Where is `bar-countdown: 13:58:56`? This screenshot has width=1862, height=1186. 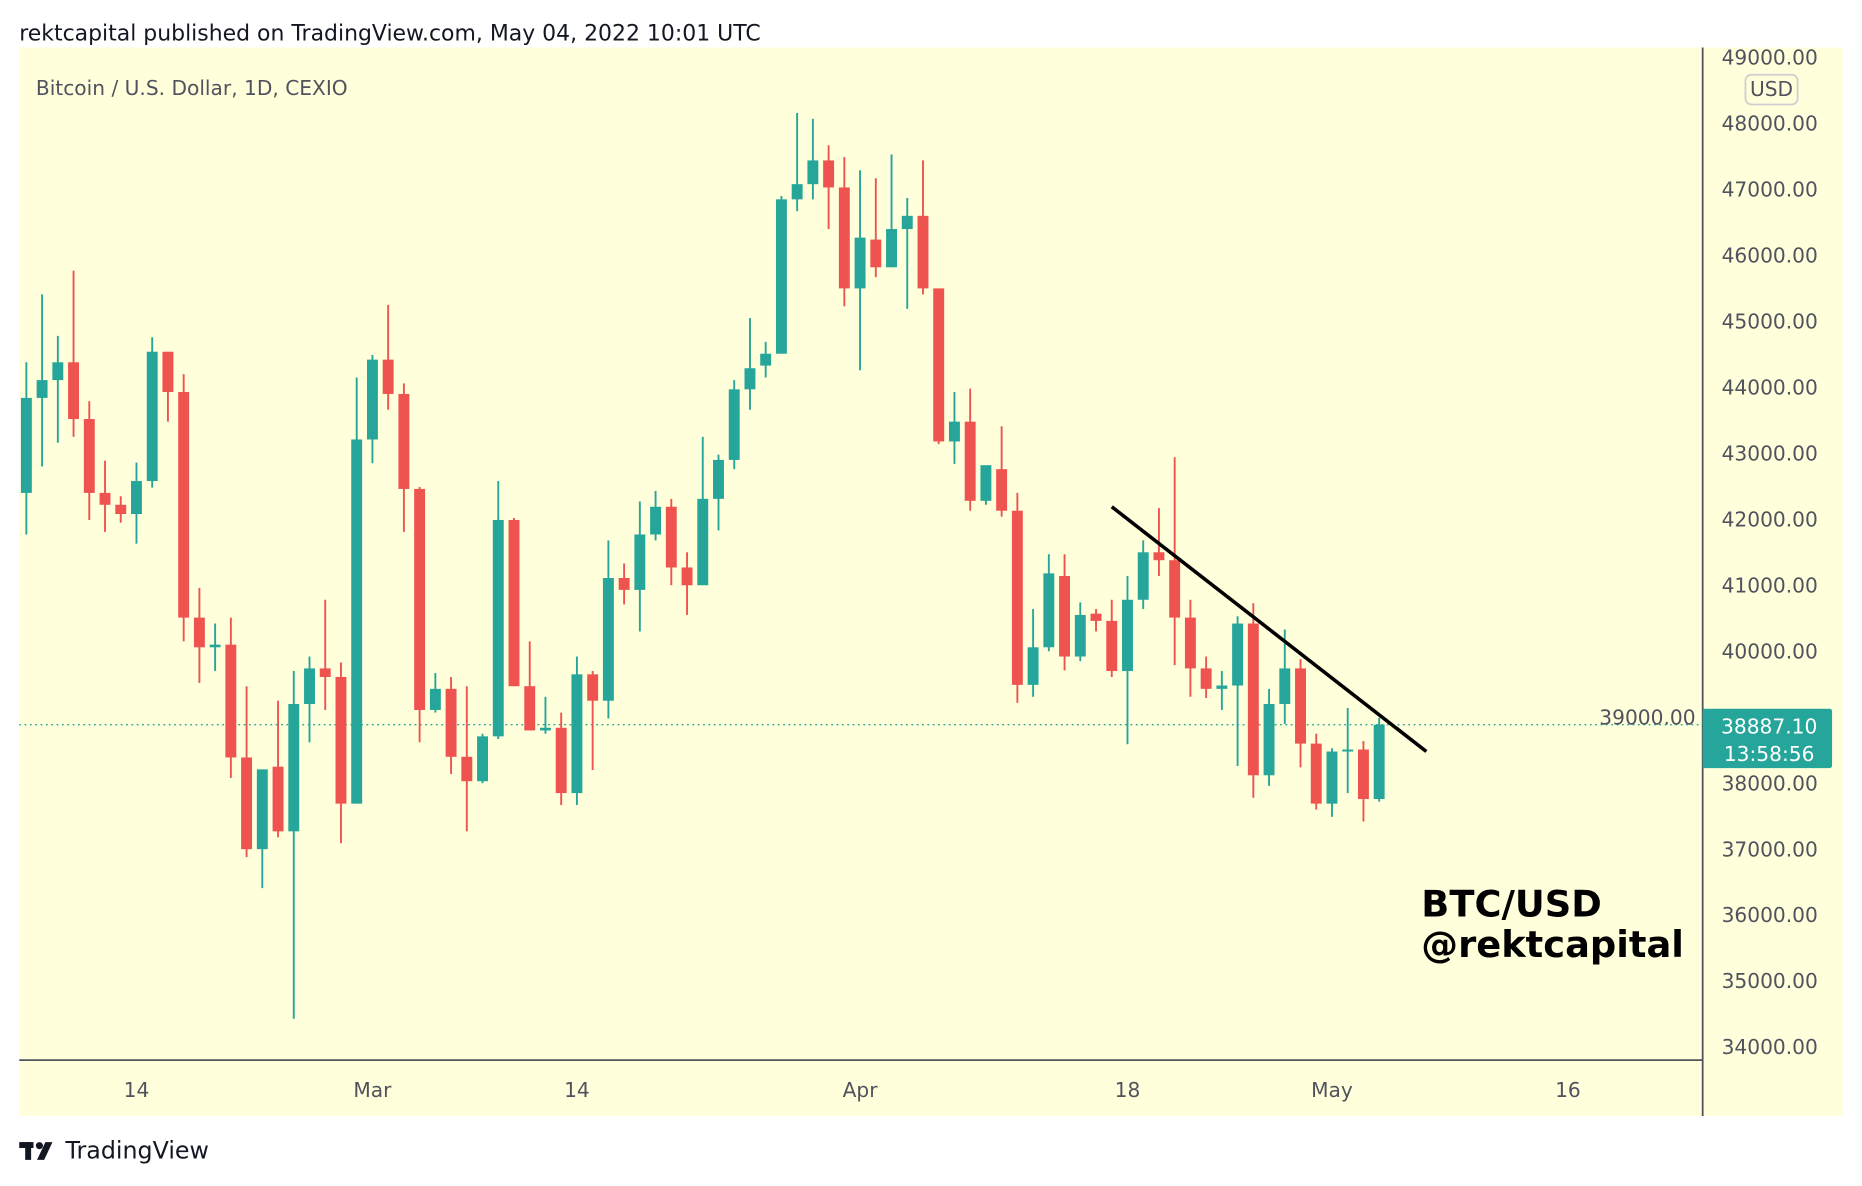
bar-countdown: 13:58:56 is located at coordinates (1769, 754).